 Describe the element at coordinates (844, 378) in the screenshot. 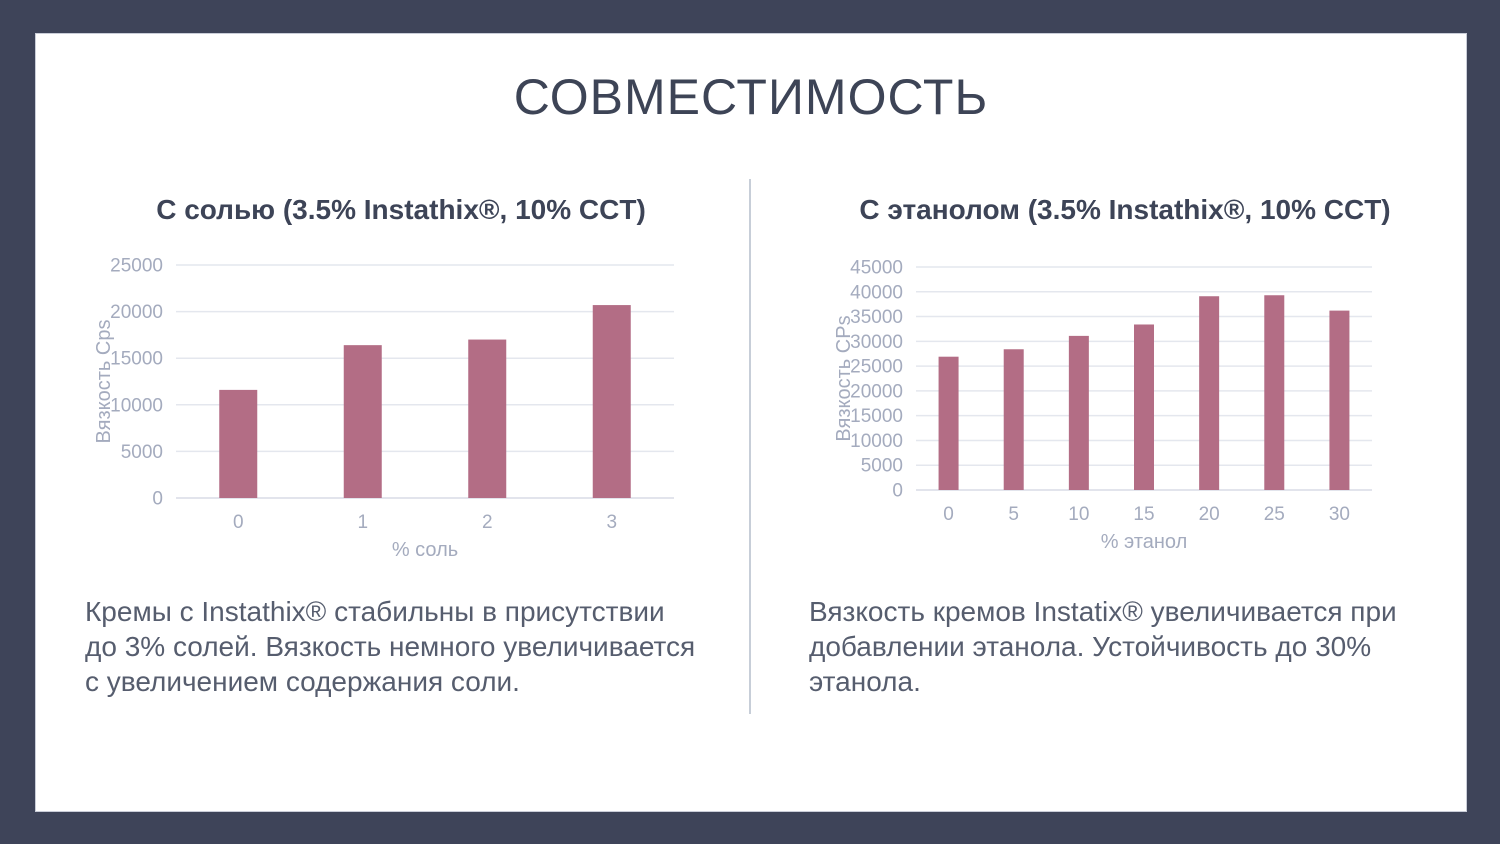

I see `svg-text: Вязкость CPs` at that location.